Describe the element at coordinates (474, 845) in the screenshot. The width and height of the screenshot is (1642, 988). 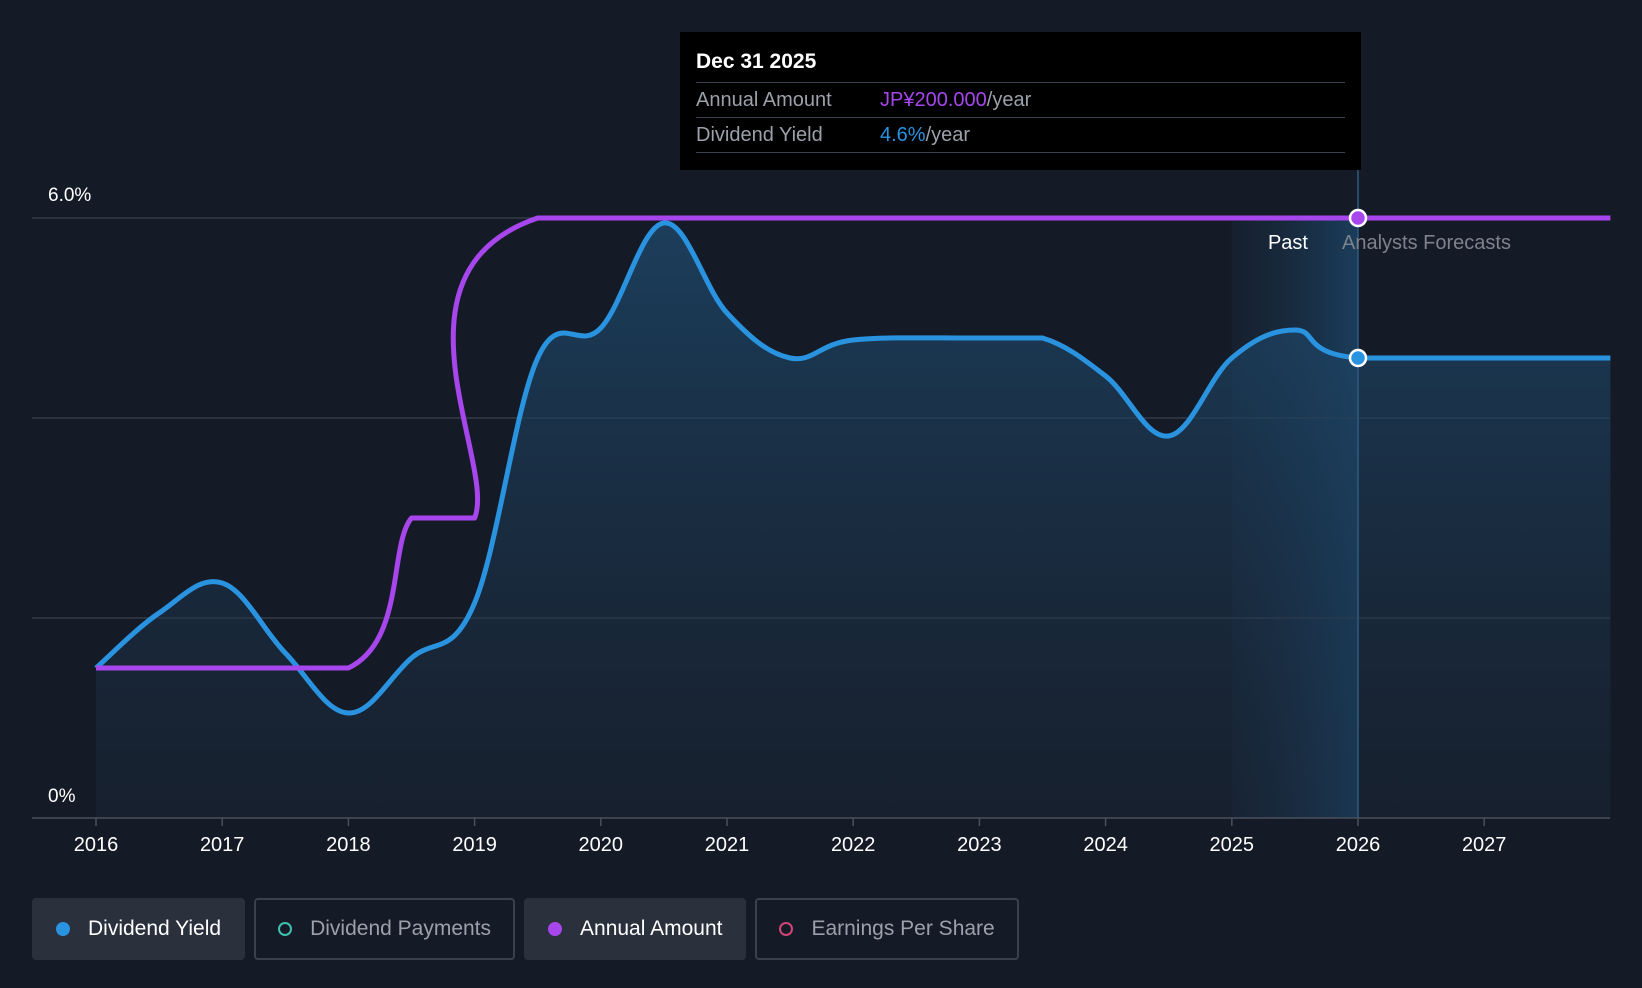
I see `x-tick-label: 2019` at that location.